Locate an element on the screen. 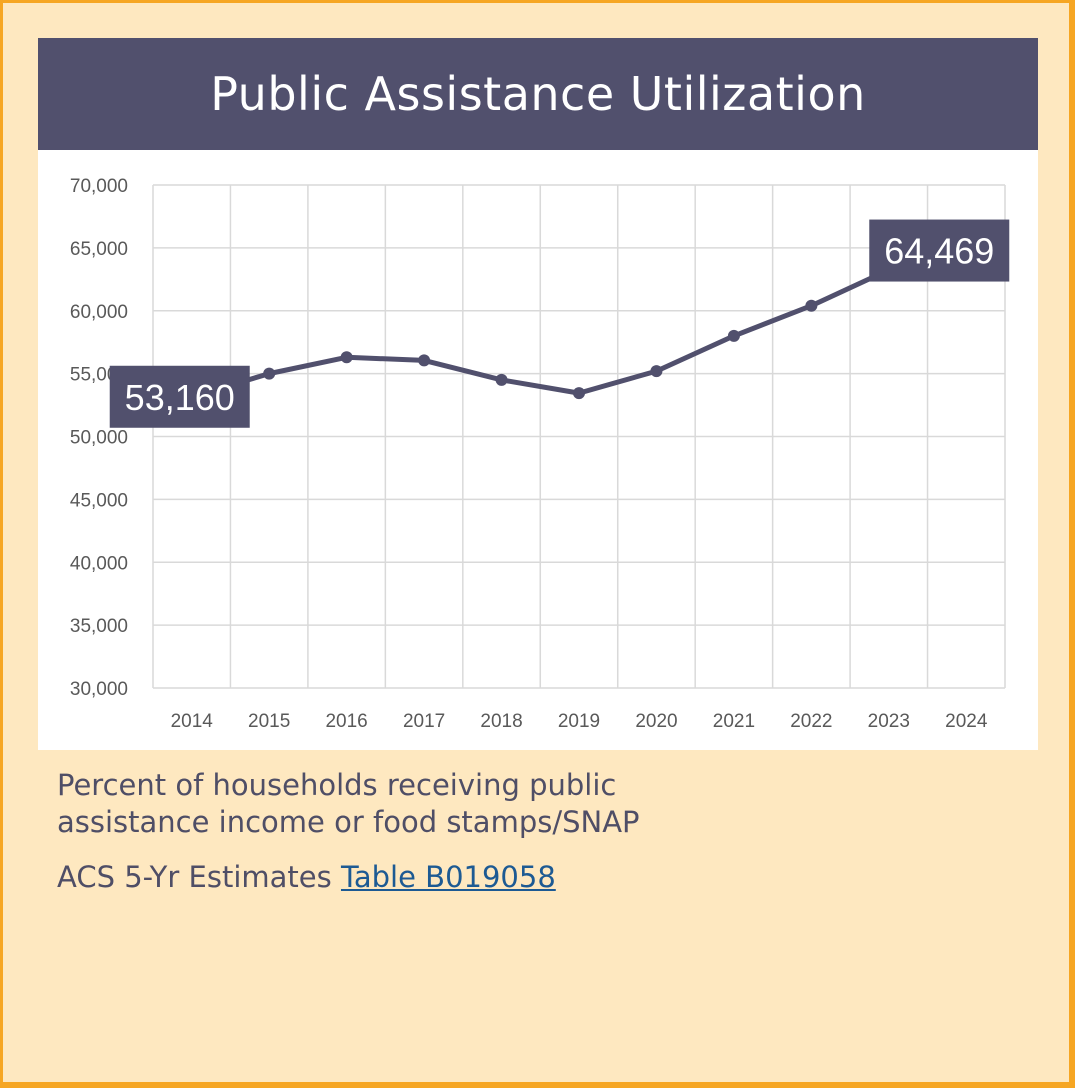 Image resolution: width=1075 pixels, height=1088 pixels. y-tick-label: 60,000 is located at coordinates (99, 312).